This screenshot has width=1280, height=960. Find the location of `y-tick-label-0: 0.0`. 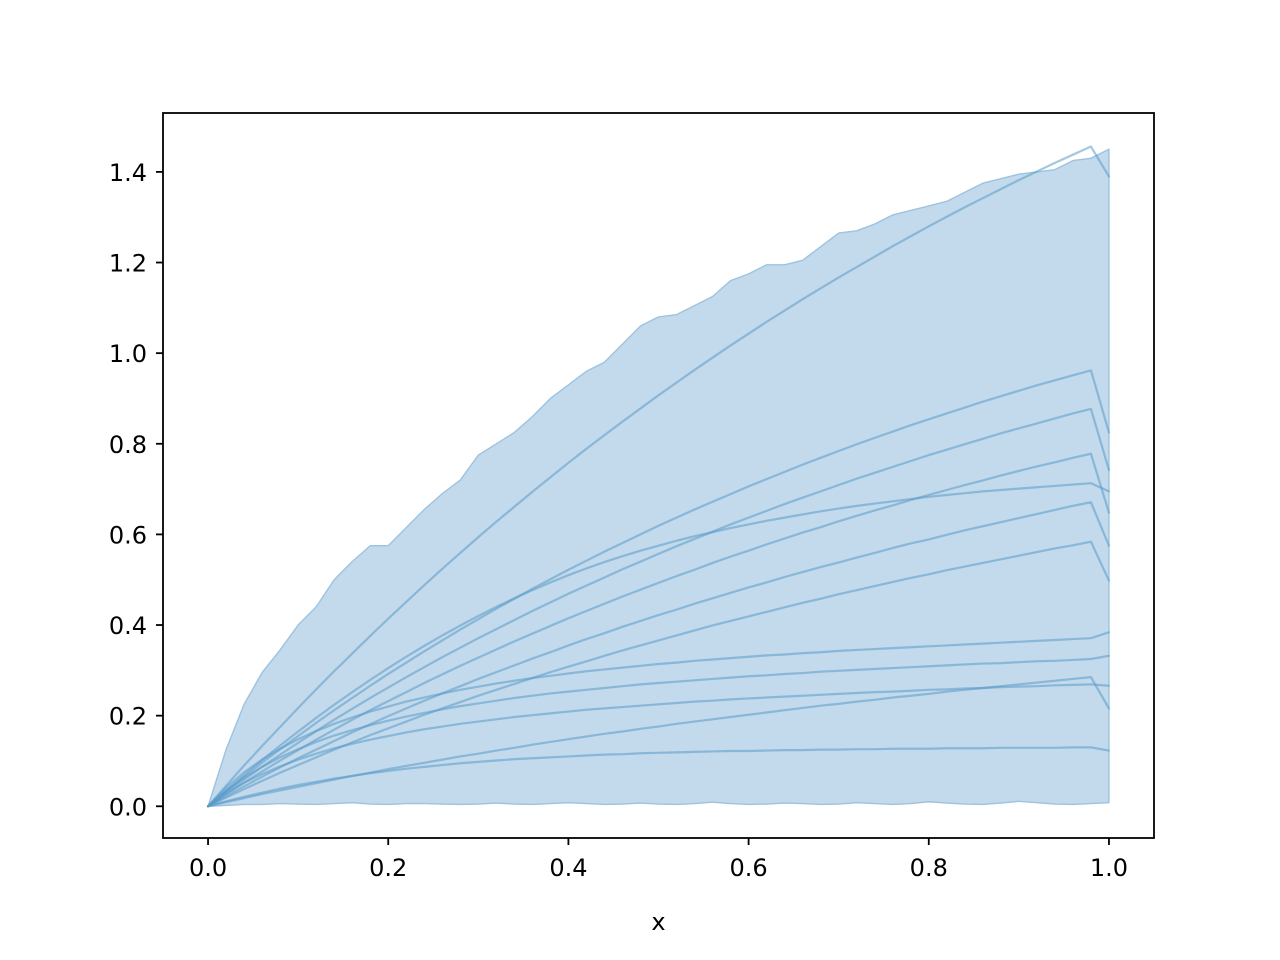

y-tick-label-0: 0.0 is located at coordinates (128, 807).